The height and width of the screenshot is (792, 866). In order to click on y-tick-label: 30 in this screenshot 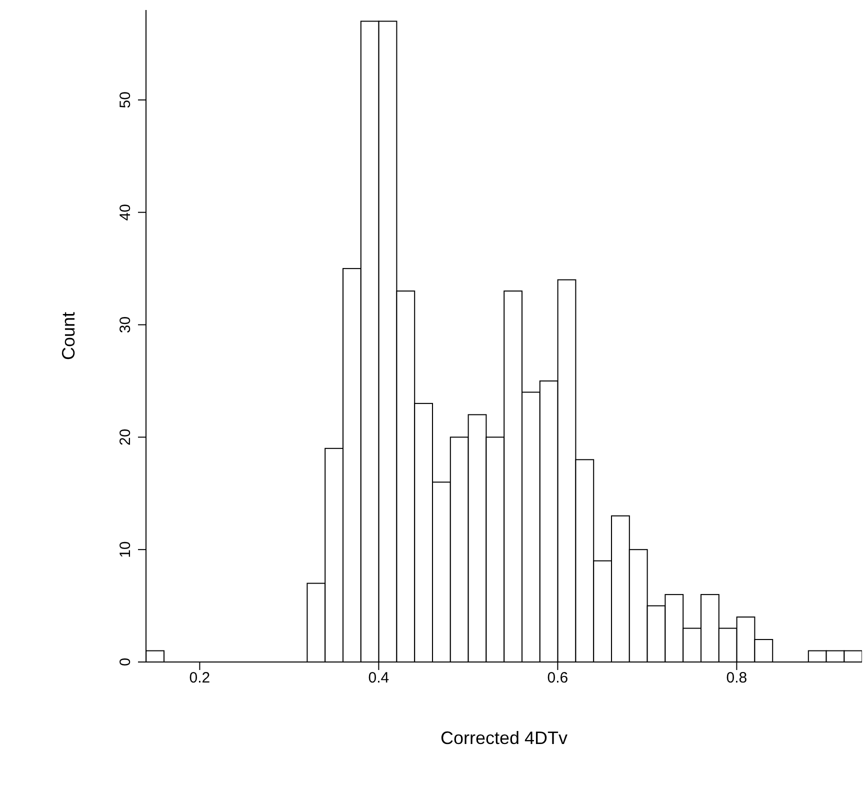, I will do `click(125, 325)`.